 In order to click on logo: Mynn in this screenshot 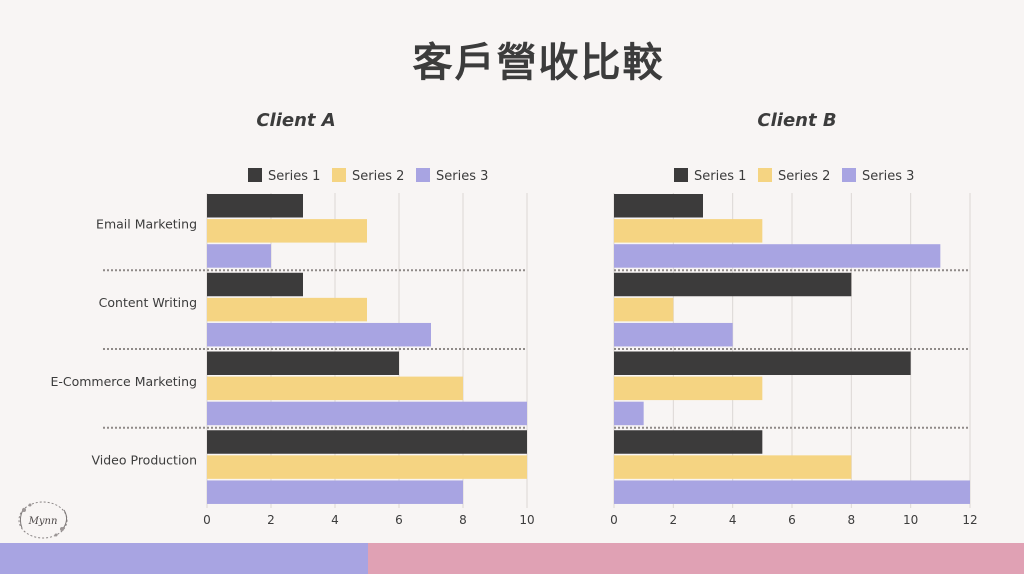, I will do `click(43, 520)`.